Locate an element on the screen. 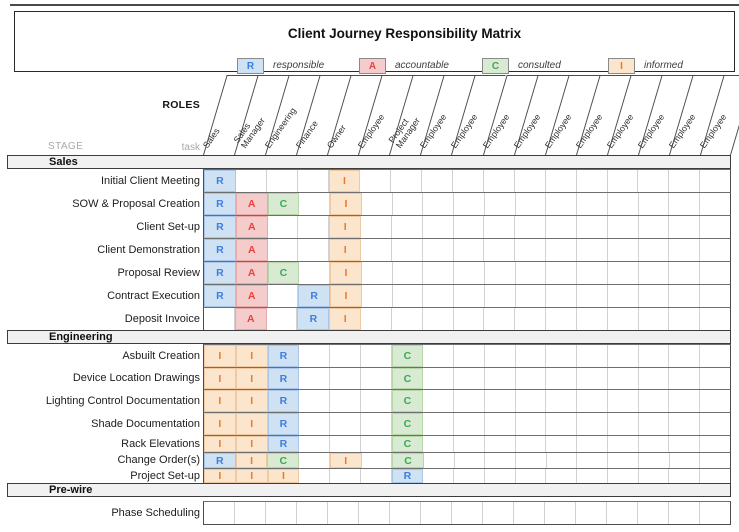 The width and height of the screenshot is (739, 532). section-header-engineering: Engineering is located at coordinates (369, 337).